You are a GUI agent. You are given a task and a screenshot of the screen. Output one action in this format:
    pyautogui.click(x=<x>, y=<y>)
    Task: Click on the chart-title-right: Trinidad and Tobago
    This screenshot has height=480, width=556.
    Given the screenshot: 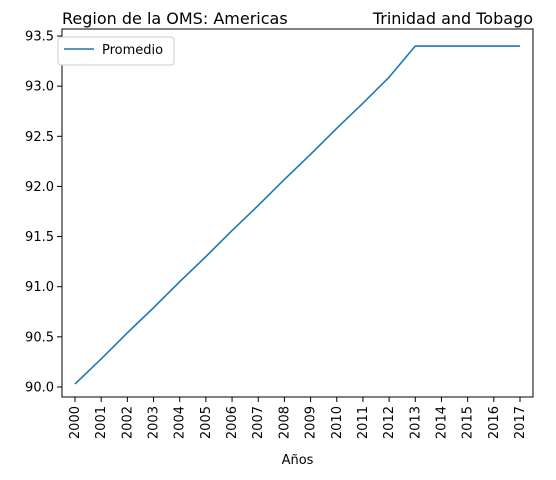 What is the action you would take?
    pyautogui.click(x=452, y=18)
    